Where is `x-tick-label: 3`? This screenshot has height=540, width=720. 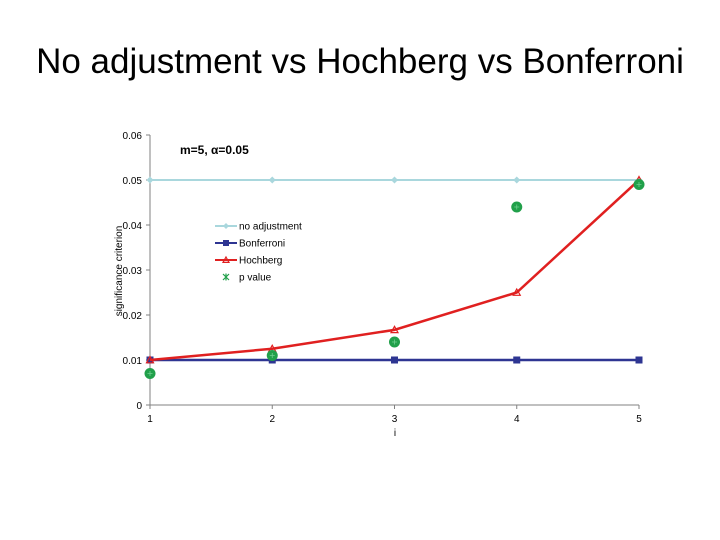
x-tick-label: 3 is located at coordinates (395, 419).